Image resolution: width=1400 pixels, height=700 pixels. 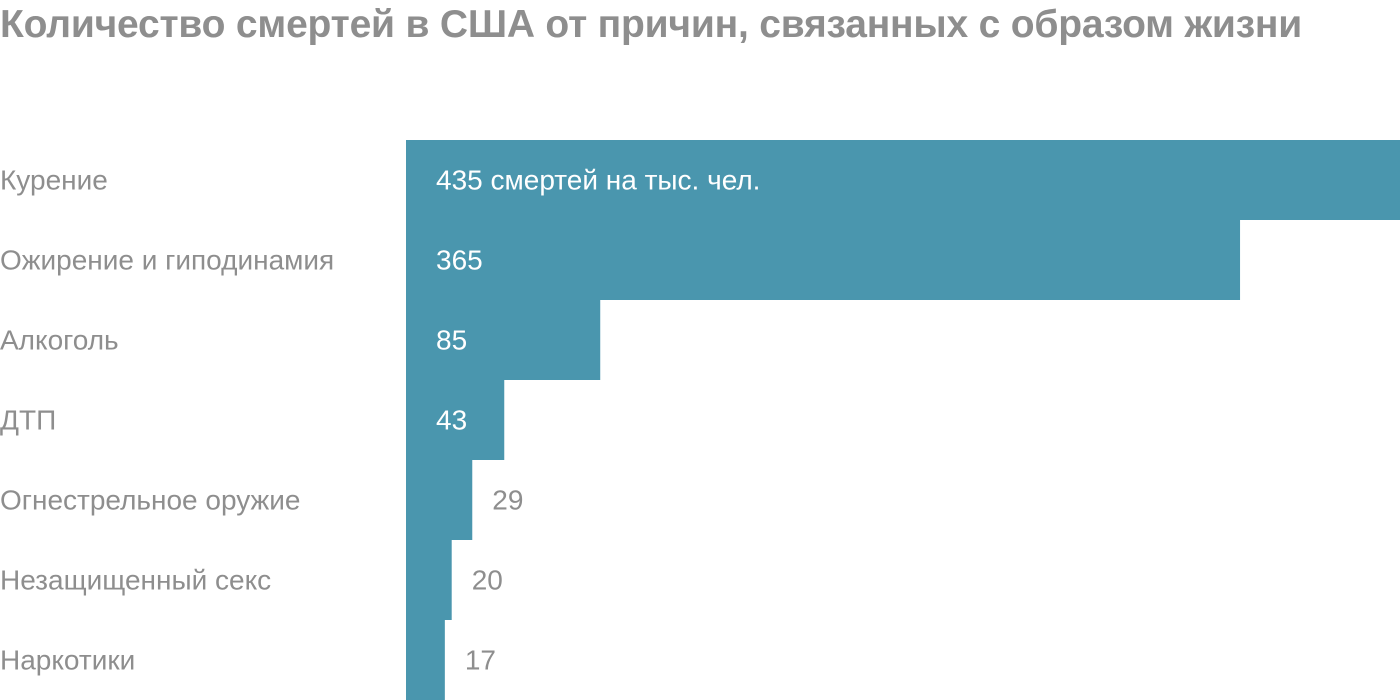 I want to click on category-label: Алкоголь, so click(x=59, y=340).